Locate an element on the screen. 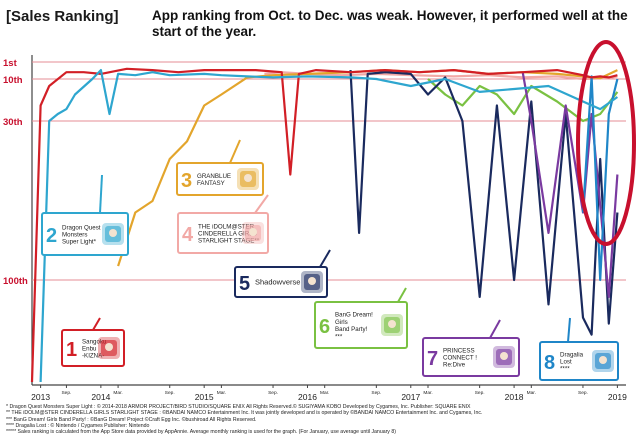  callout-number: 2 is located at coordinates (51, 236).